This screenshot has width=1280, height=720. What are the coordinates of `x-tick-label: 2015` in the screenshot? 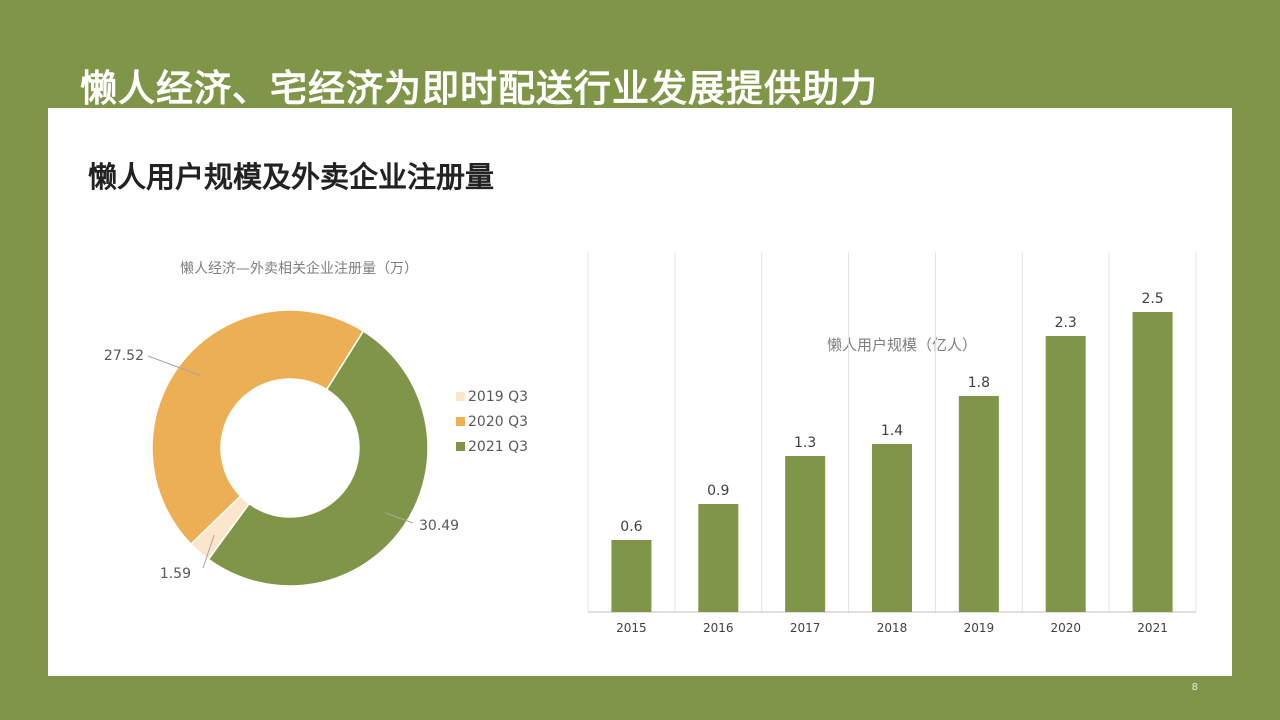 It's located at (631, 628).